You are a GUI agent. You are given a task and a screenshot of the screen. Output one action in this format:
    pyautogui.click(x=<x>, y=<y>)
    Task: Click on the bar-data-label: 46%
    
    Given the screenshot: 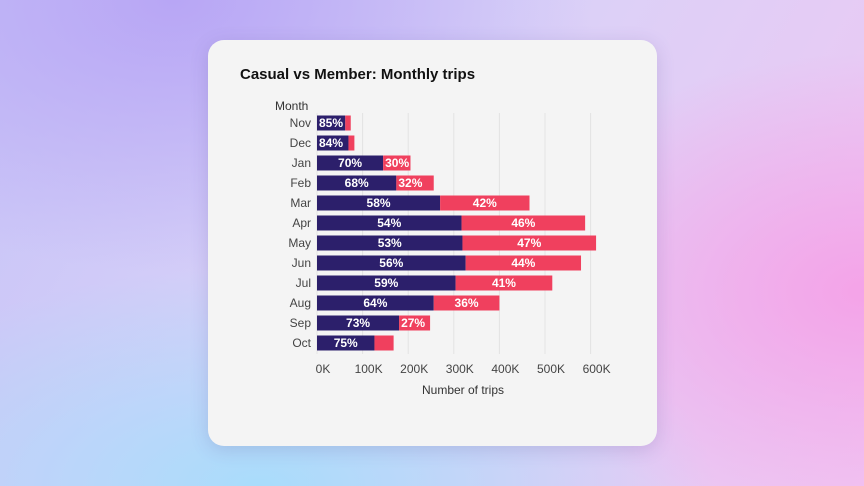 What is the action you would take?
    pyautogui.click(x=523, y=223)
    